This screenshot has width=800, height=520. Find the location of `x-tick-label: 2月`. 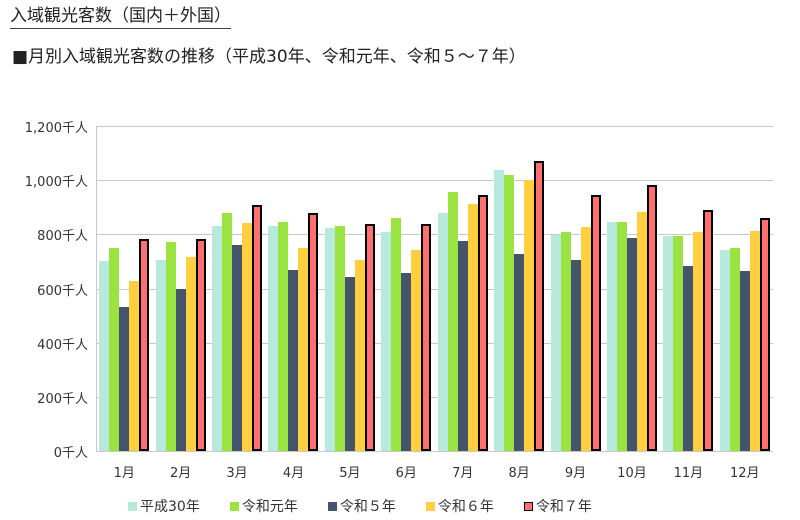

x-tick-label: 2月 is located at coordinates (180, 473).